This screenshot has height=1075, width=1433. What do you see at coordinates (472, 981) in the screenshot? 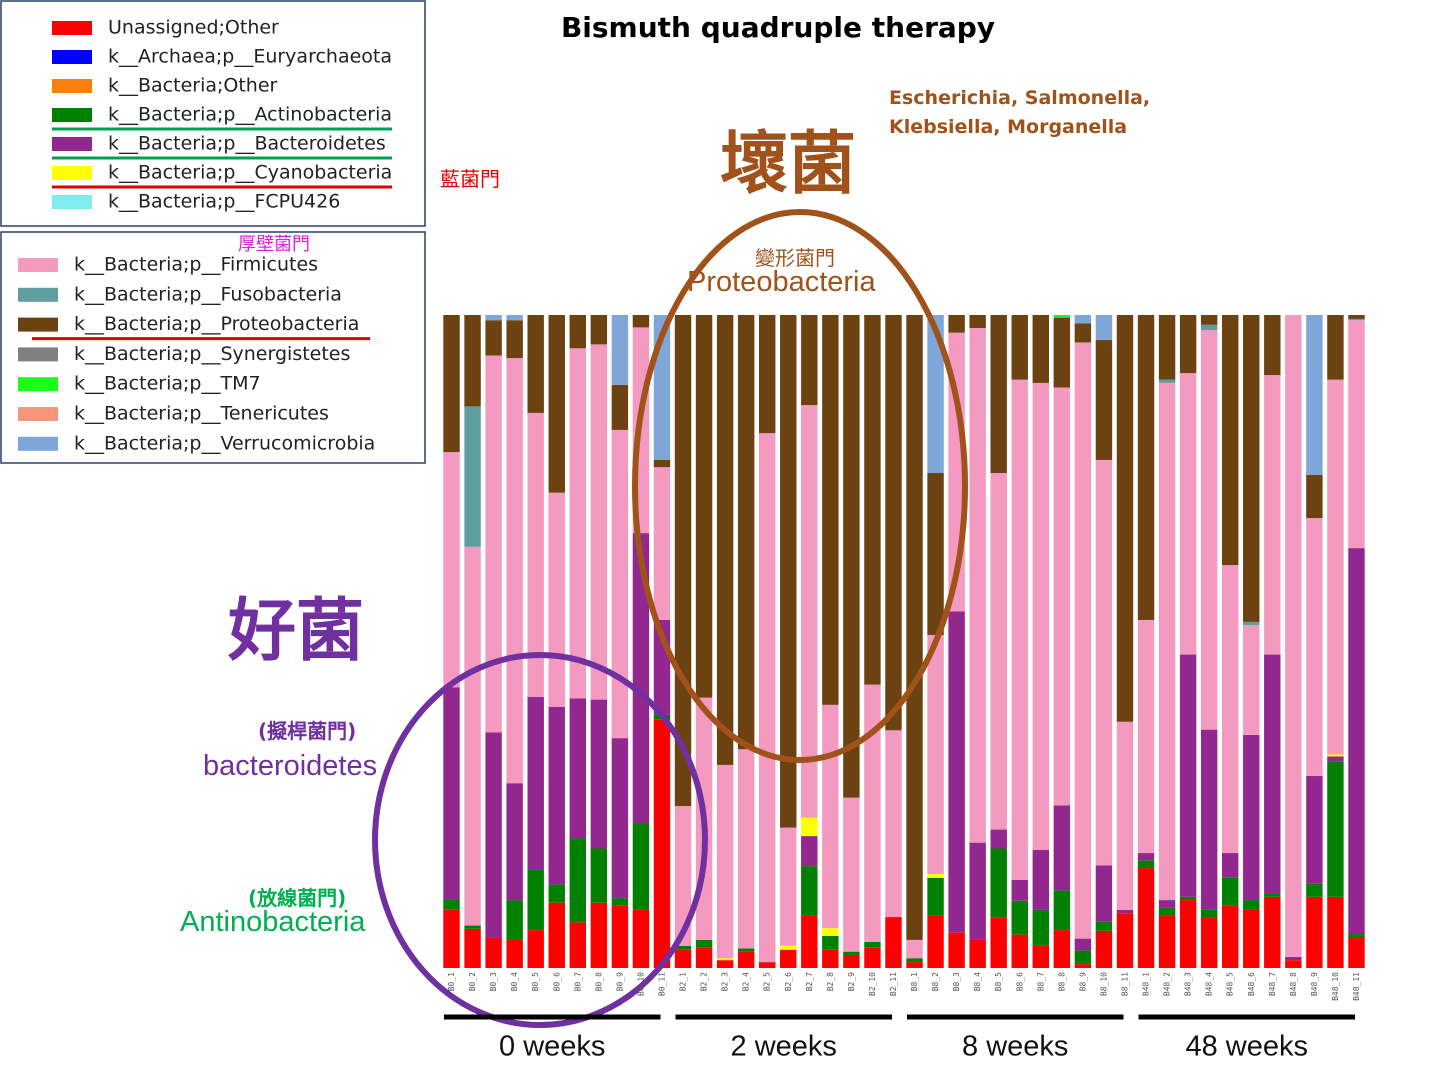
I see `x-tick-label: B0_2` at bounding box center [472, 981].